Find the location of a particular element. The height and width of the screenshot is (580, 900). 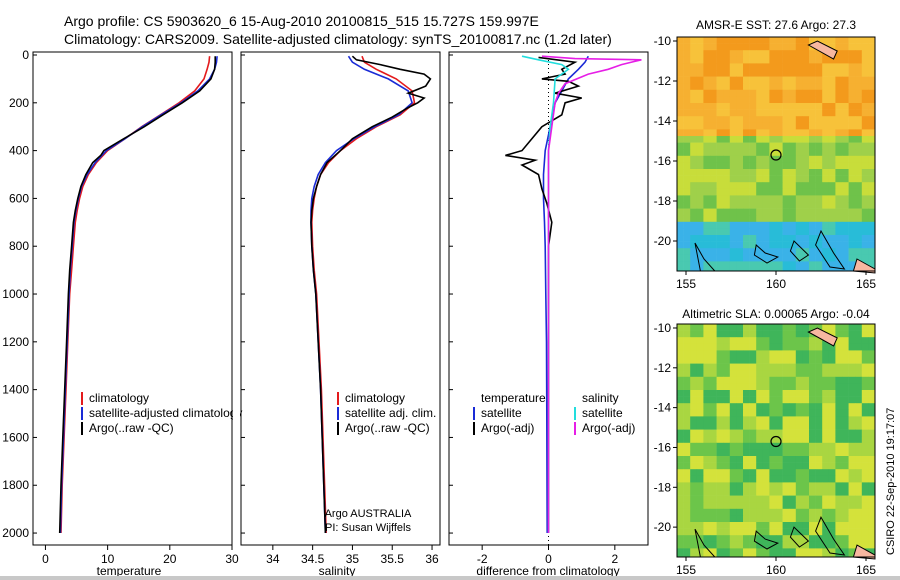

legend-heading-temperature: temperature is located at coordinates (513, 398).